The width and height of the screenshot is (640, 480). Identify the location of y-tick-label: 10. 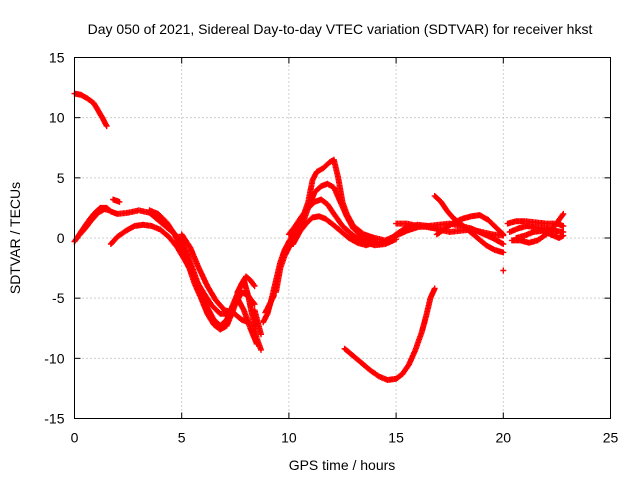
(57, 118).